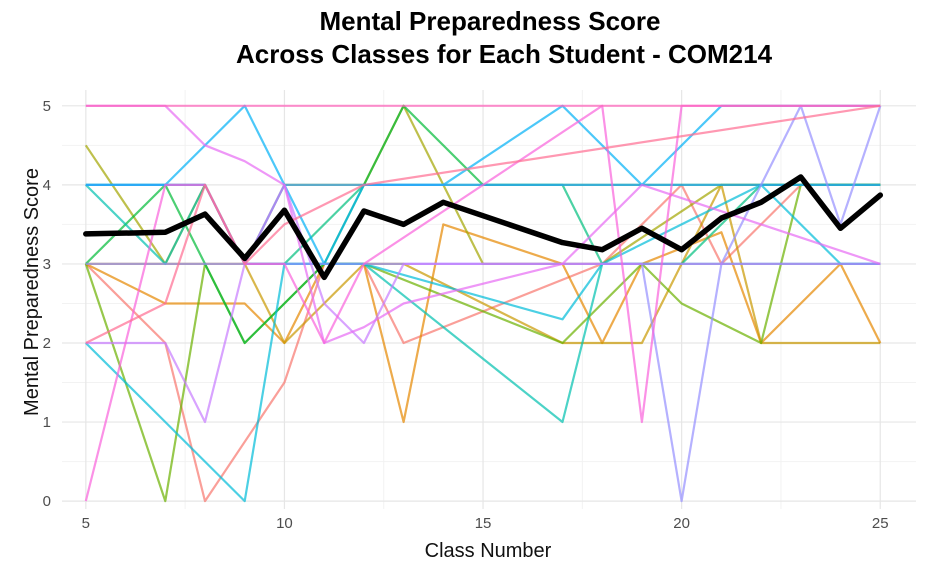 This screenshot has width=928, height=574. What do you see at coordinates (504, 54) in the screenshot?
I see `chart-subtitle: Across Classes for Each Student - COM214` at bounding box center [504, 54].